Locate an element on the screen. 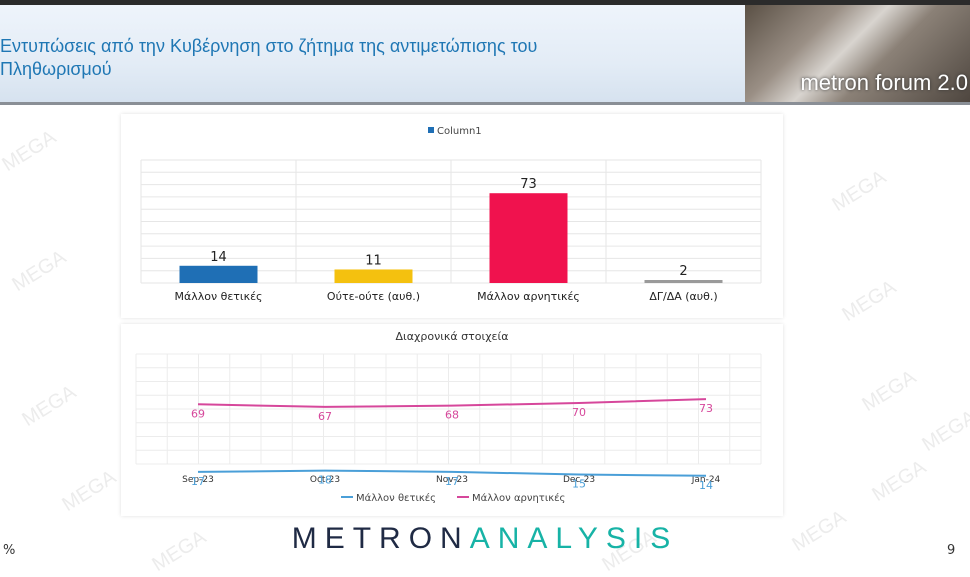 The image size is (970, 577). brand-part-2: ANALYSIS is located at coordinates (574, 538).